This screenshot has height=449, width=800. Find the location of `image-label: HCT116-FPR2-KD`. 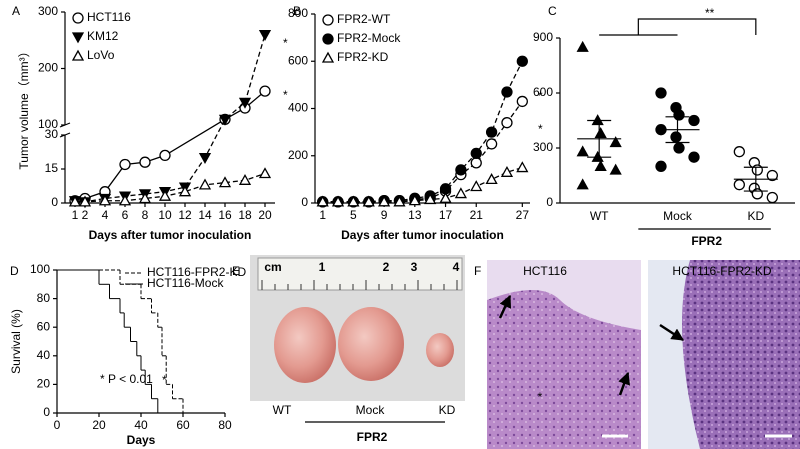

image-label: HCT116-FPR2-KD is located at coordinates (721, 271).